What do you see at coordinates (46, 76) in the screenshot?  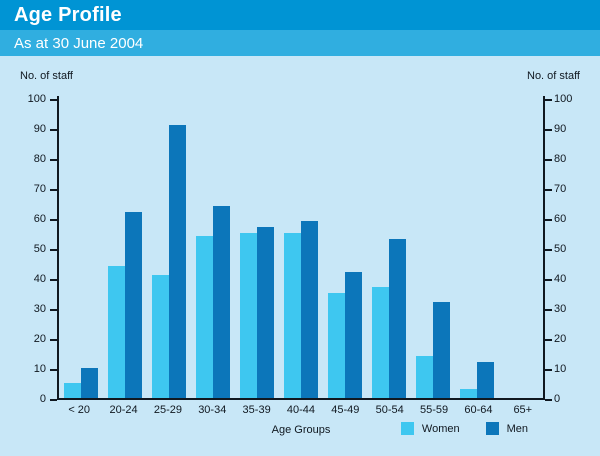 I see `y-axis-label-left: No. of staff` at bounding box center [46, 76].